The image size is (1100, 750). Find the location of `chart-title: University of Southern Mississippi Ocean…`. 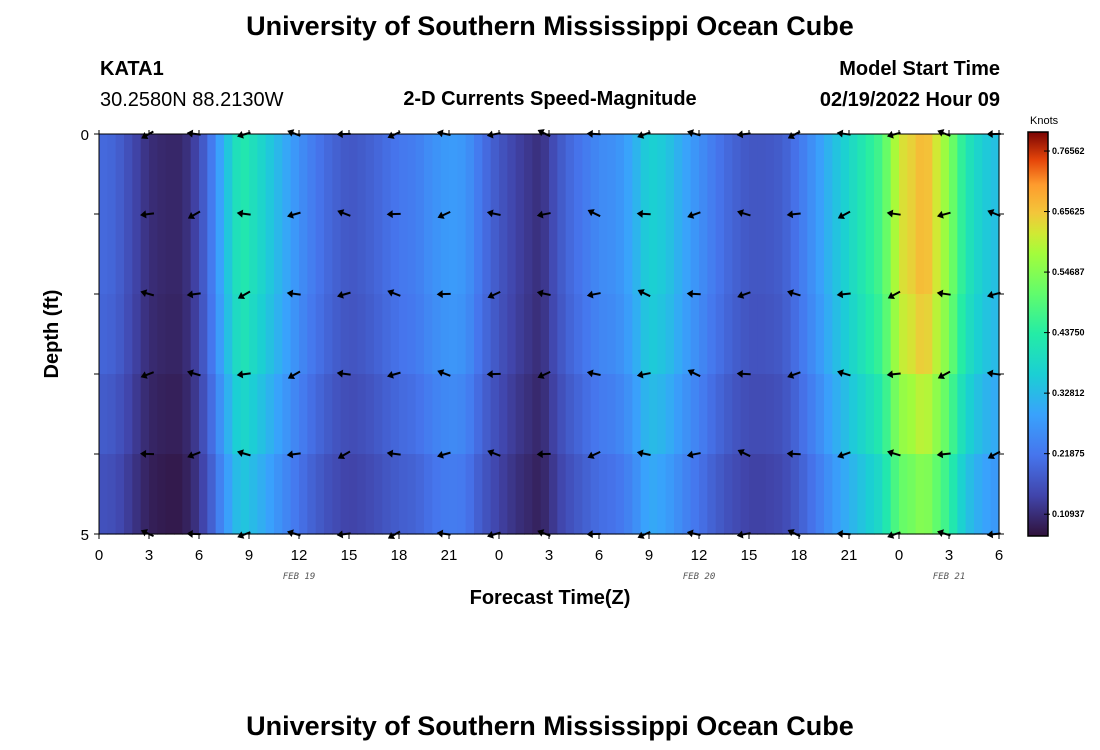

chart-title: University of Southern Mississippi Ocean… is located at coordinates (550, 26).